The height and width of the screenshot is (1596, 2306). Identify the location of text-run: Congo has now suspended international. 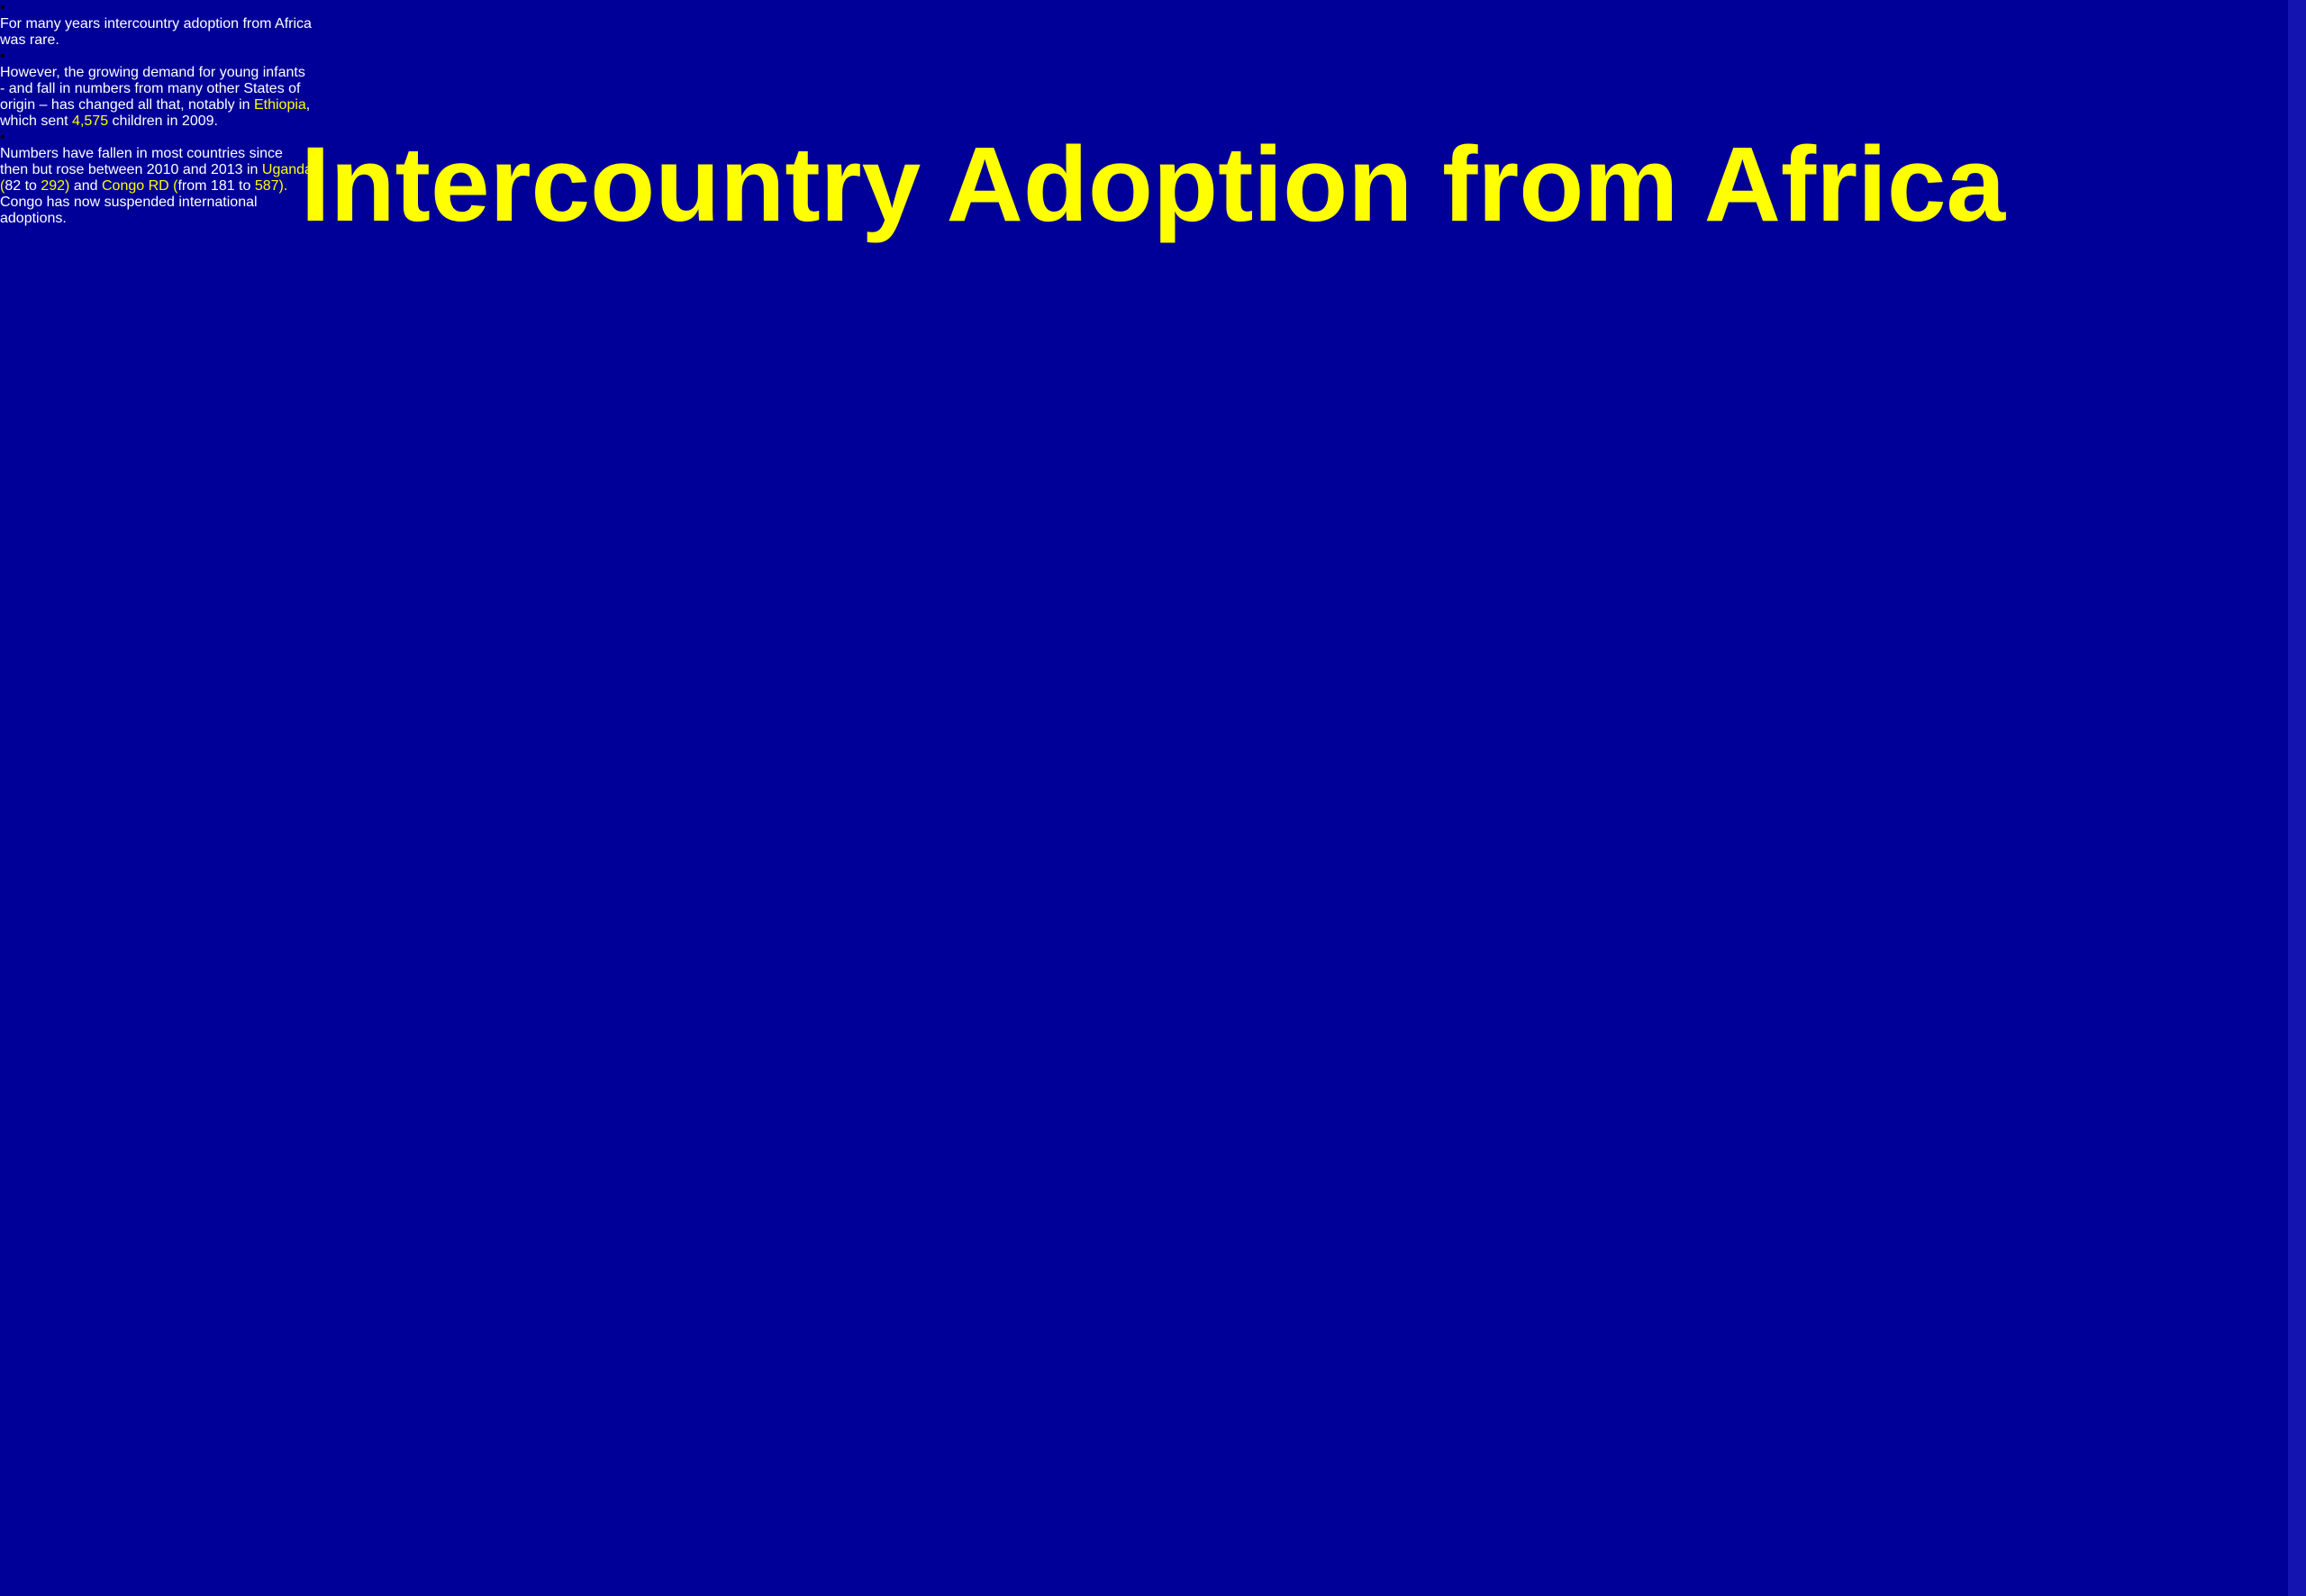
(129, 202).